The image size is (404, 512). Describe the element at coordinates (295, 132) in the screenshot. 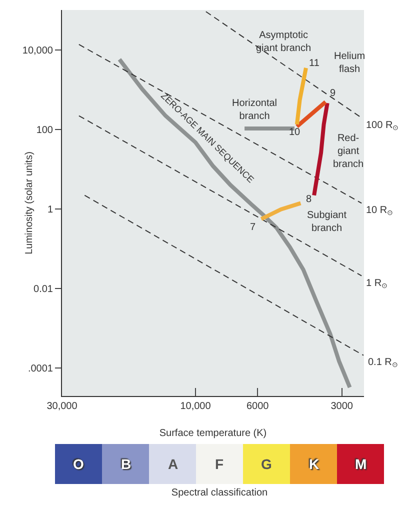

I see `annotation: 10` at that location.